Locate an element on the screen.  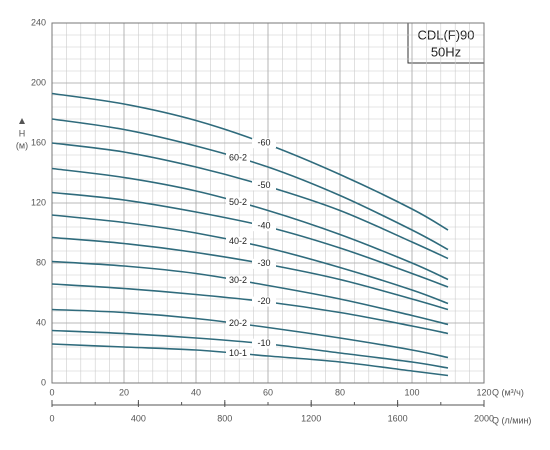
badge-box is located at coordinates (446, 43).